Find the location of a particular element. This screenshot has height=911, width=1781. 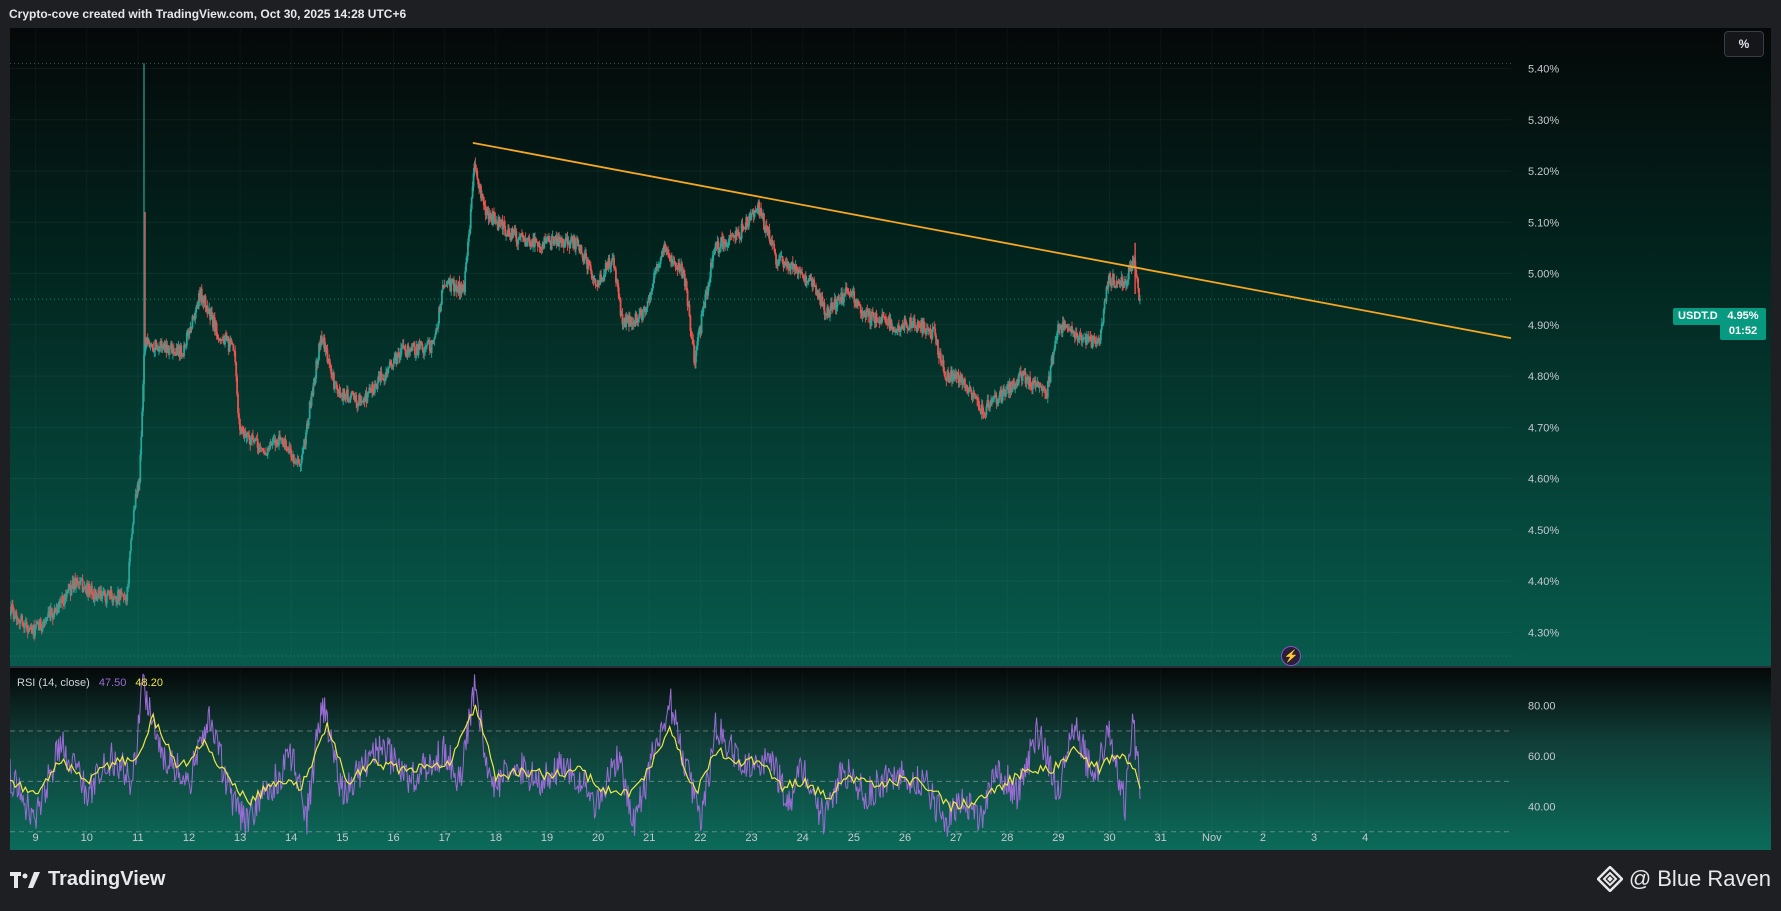

time-axis-label: 30 is located at coordinates (1109, 838).